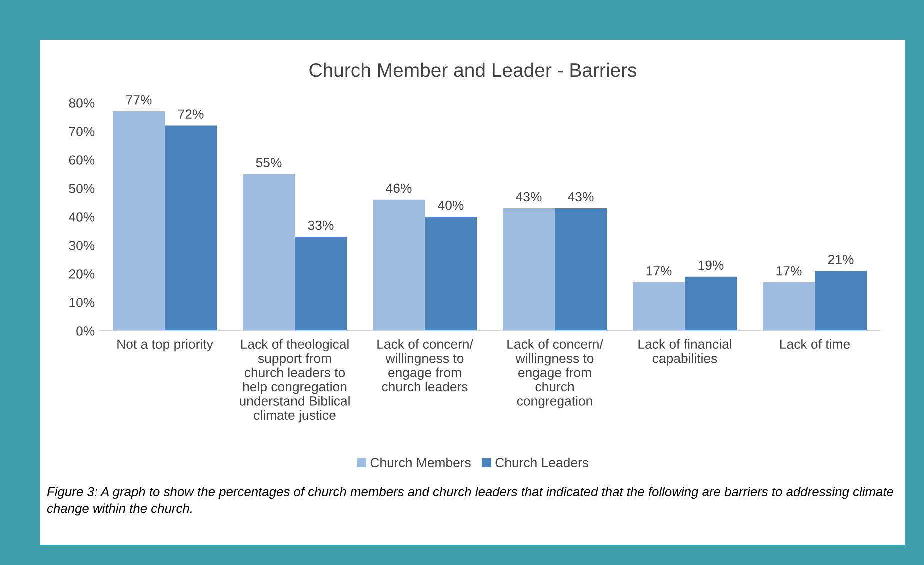 The height and width of the screenshot is (565, 924). What do you see at coordinates (685, 352) in the screenshot?
I see `x-tick-label: Lack of financial capabilities` at bounding box center [685, 352].